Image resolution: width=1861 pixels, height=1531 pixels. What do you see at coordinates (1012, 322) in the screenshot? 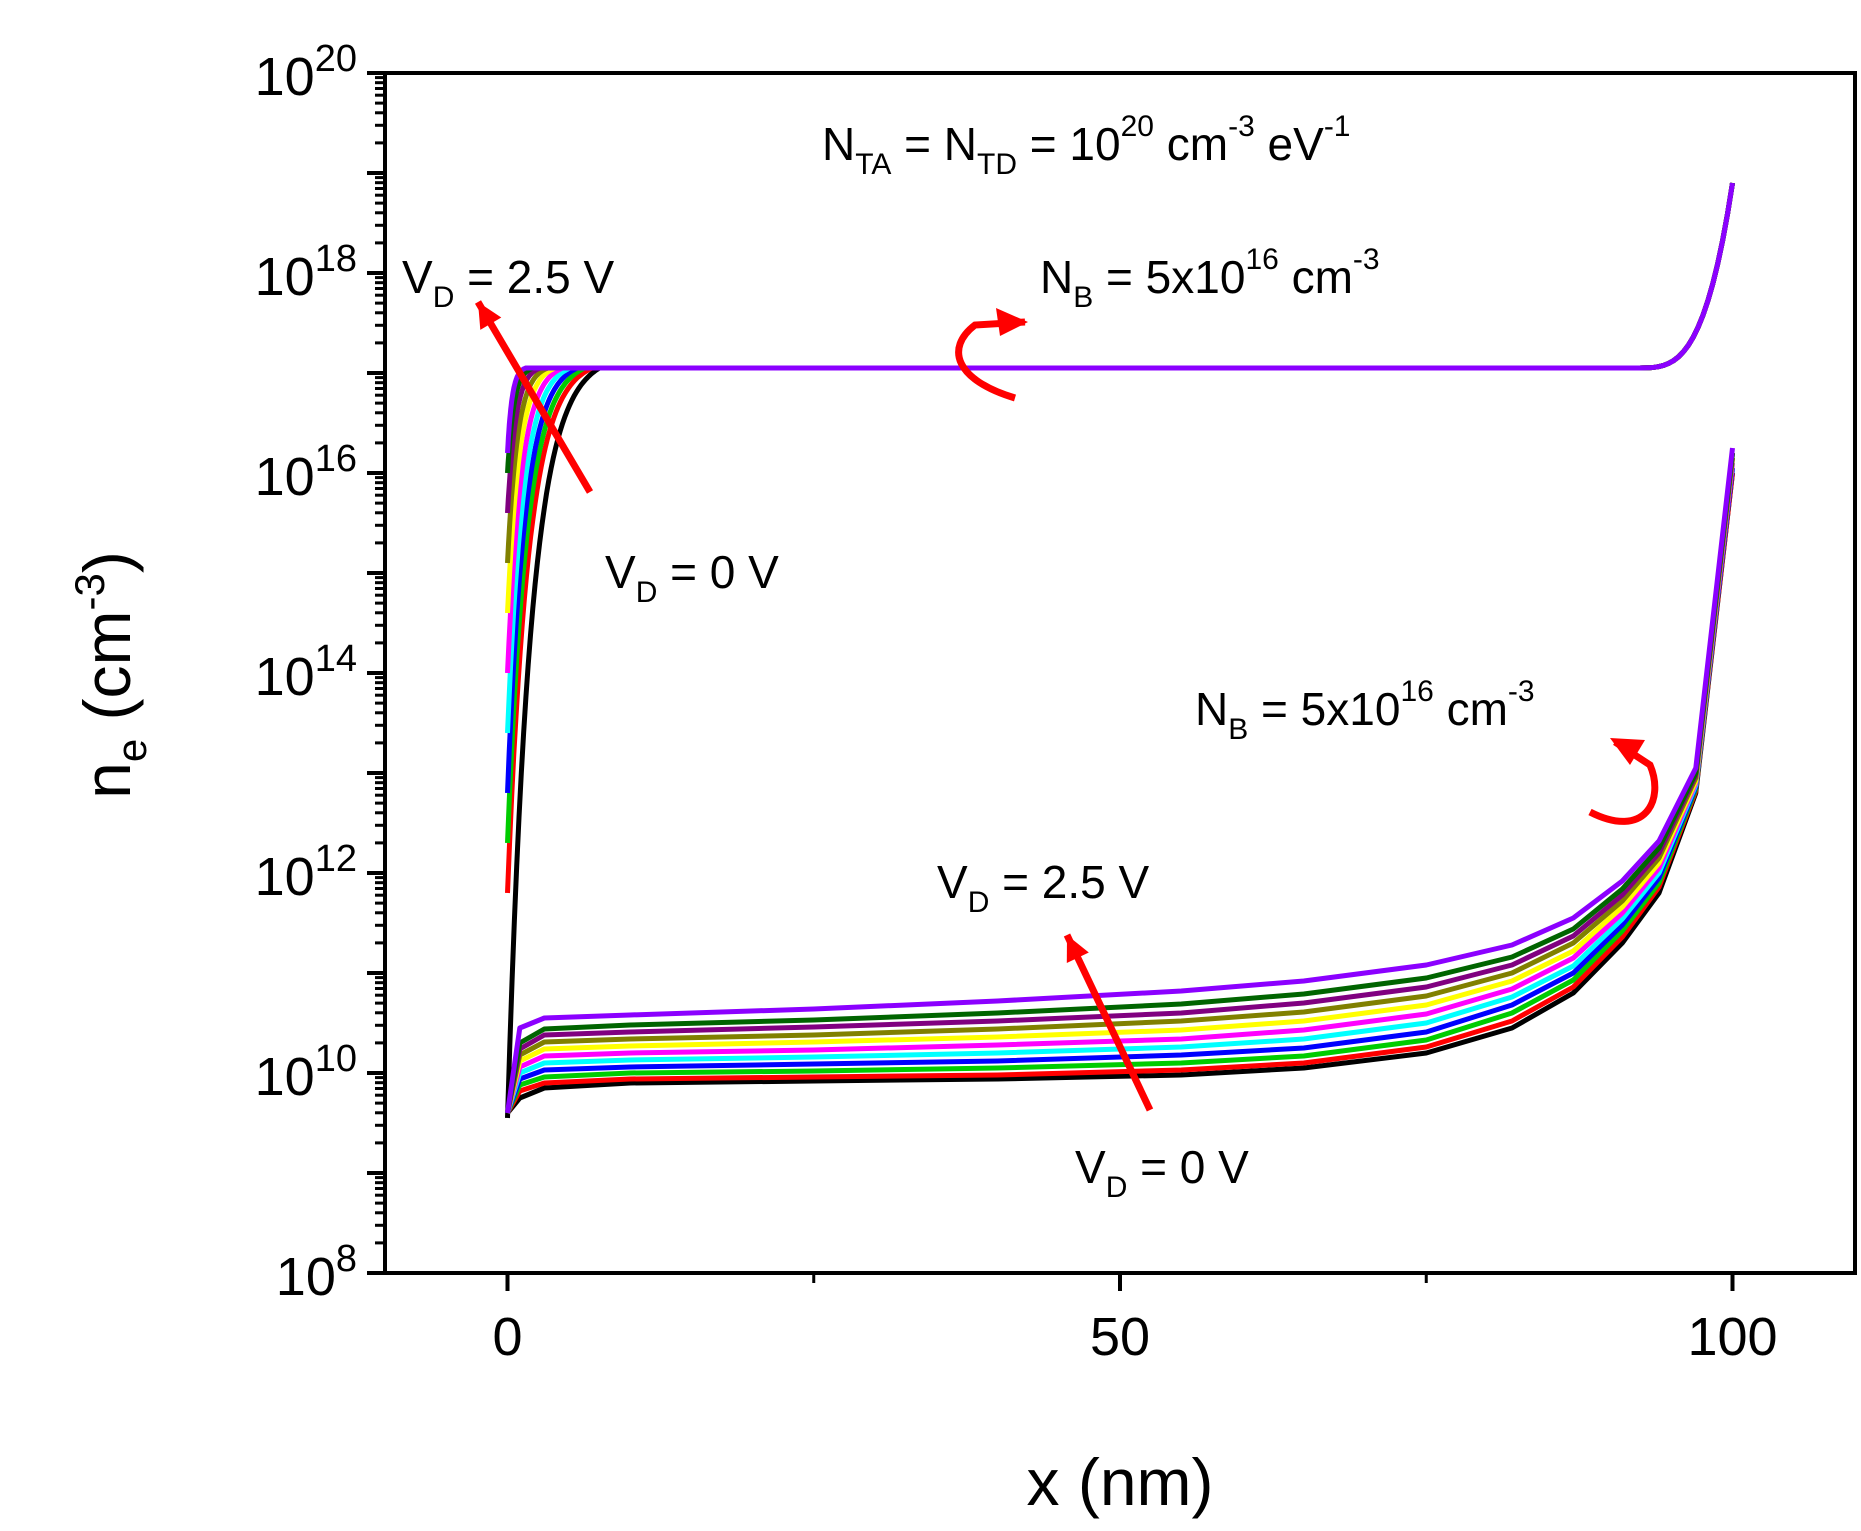
I see `upper-nb-pointer-head` at bounding box center [1012, 322].